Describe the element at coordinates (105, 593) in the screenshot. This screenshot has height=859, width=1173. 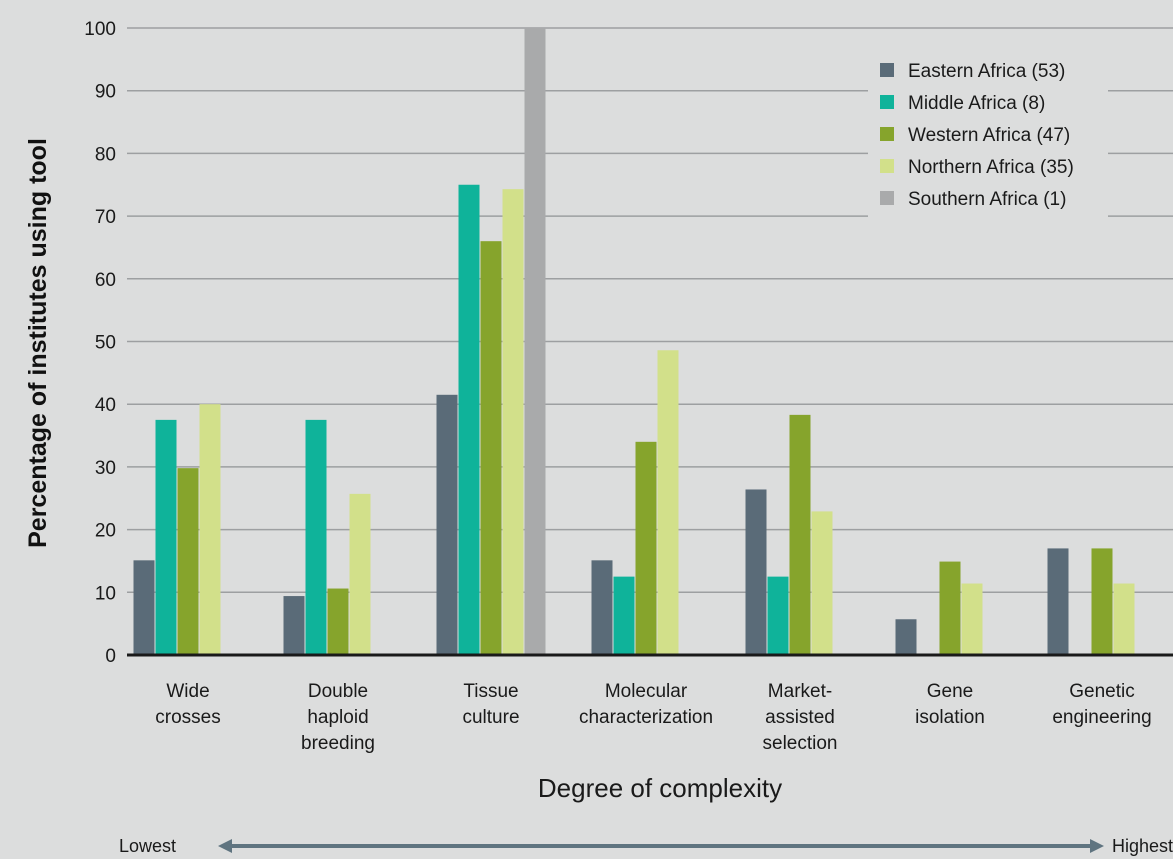
I see `y-tick-label: 10` at that location.